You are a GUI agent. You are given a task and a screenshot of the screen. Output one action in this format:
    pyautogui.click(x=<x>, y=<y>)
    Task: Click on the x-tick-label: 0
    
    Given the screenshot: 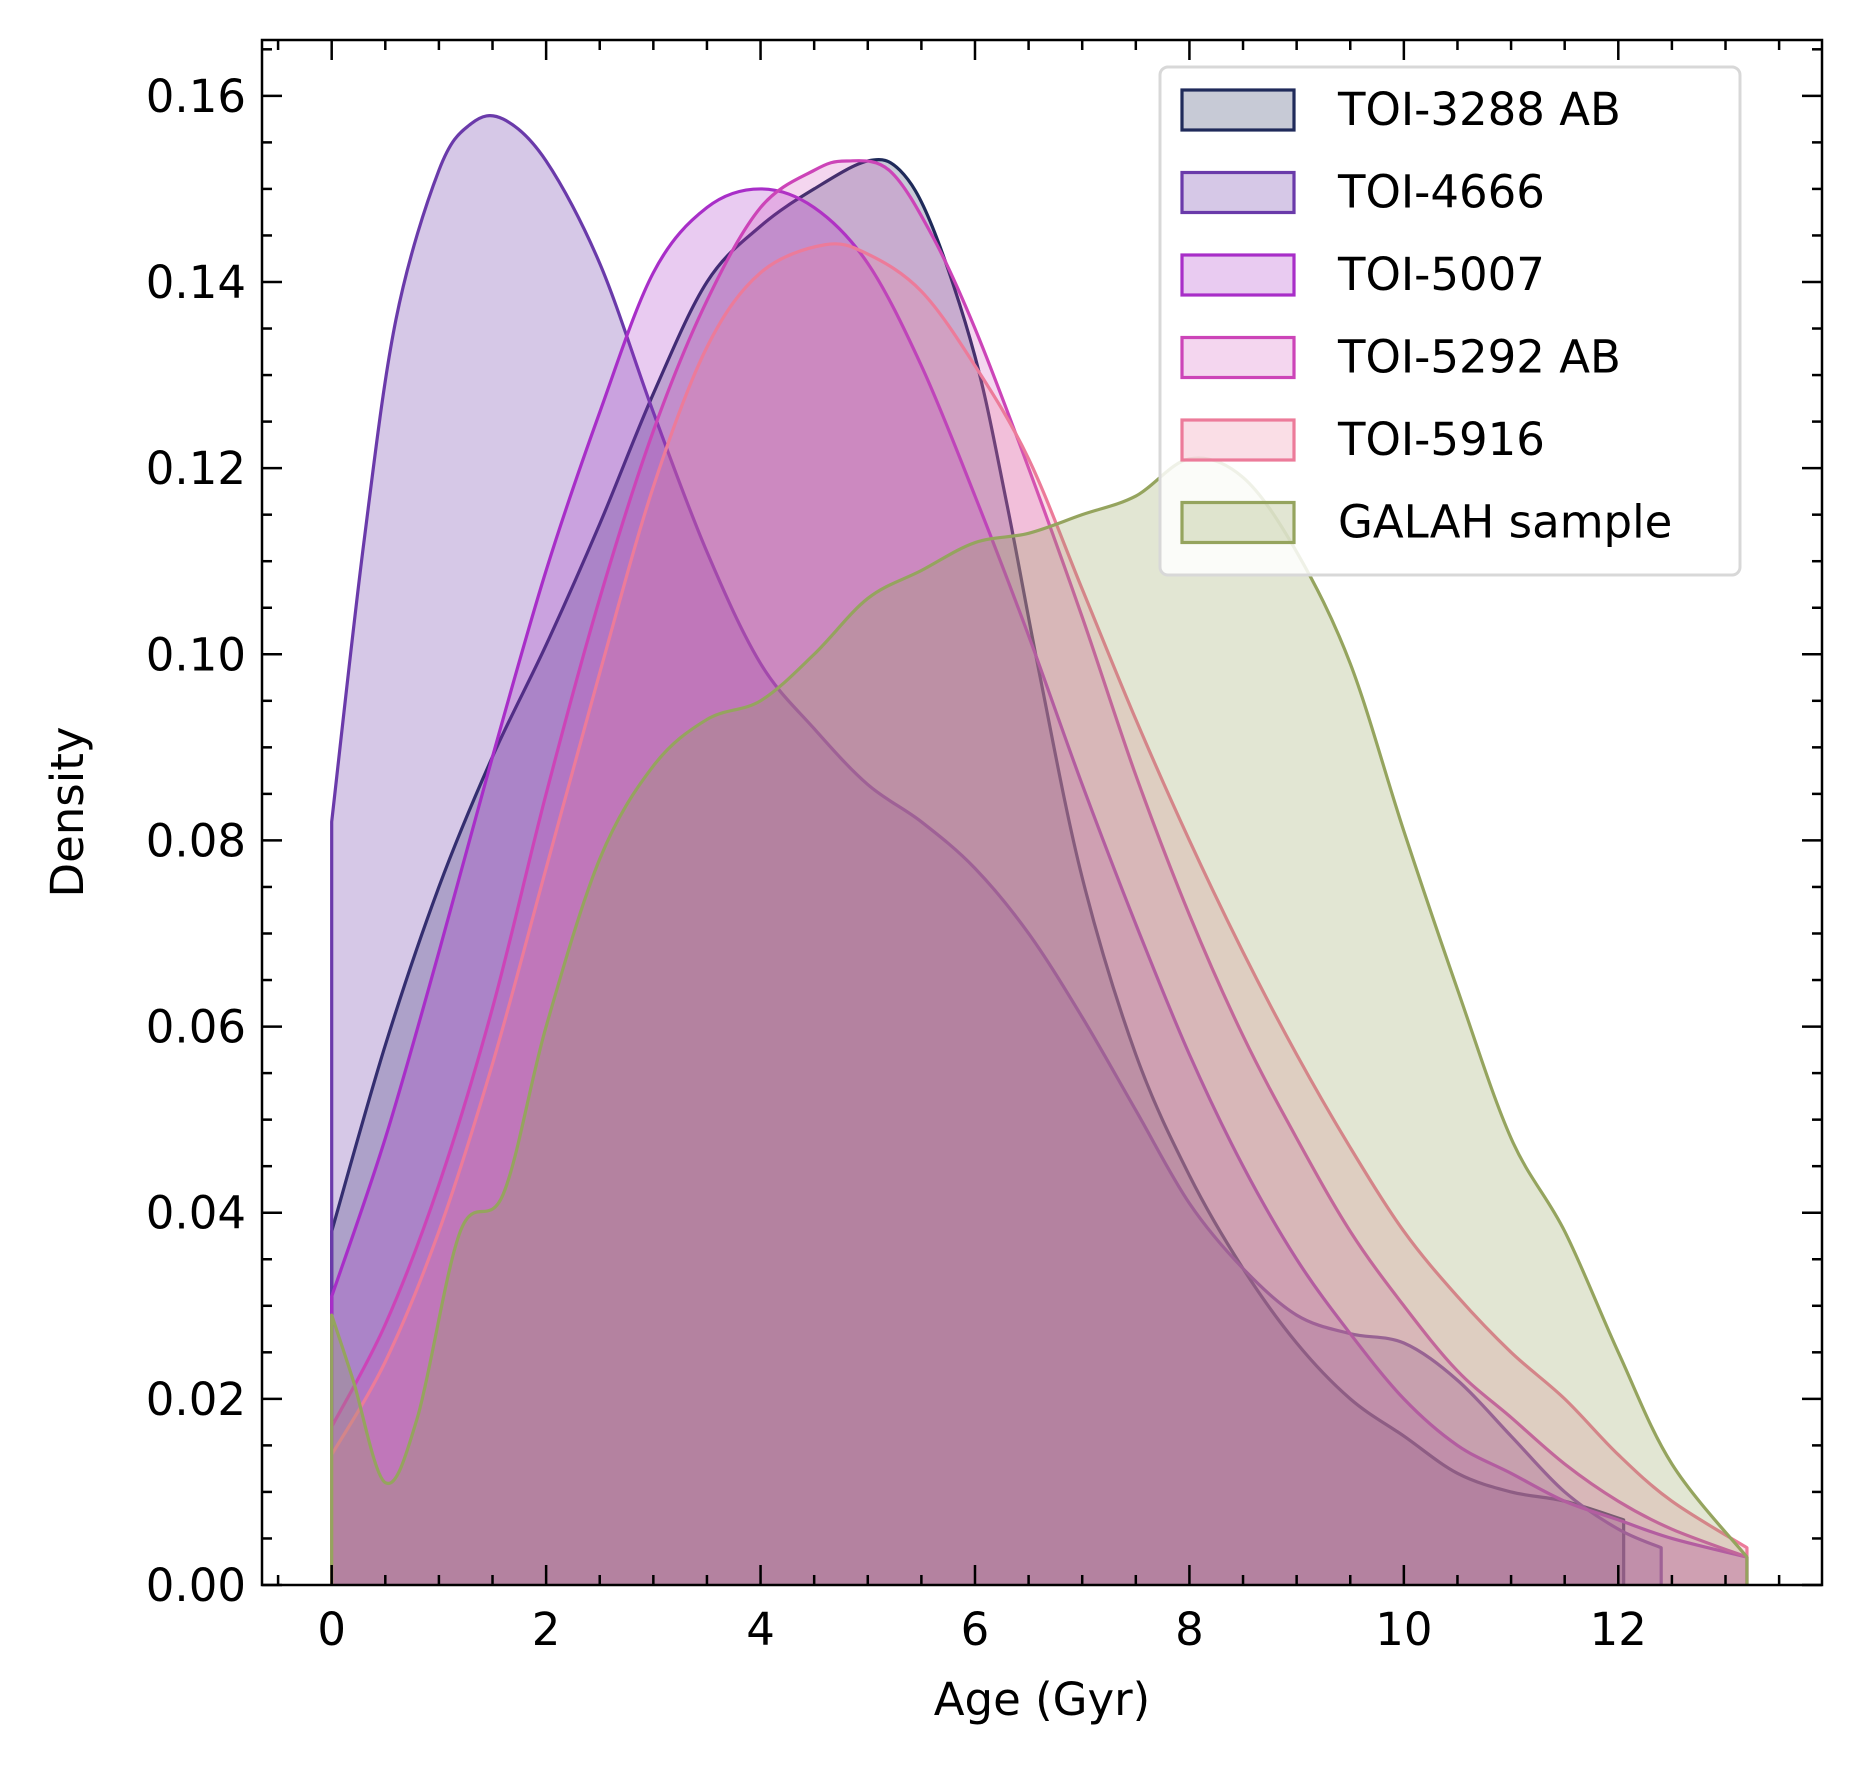 What is the action you would take?
    pyautogui.click(x=331, y=1629)
    